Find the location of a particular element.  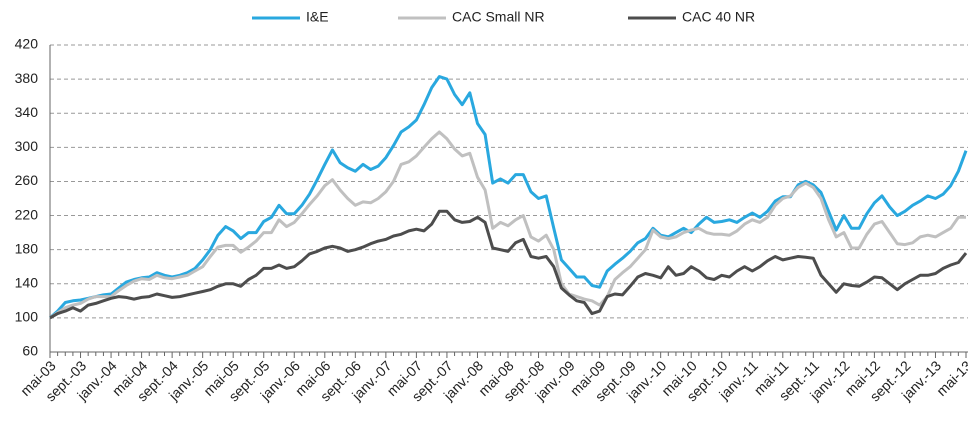

y-tick-label: 380 is located at coordinates (27, 78).